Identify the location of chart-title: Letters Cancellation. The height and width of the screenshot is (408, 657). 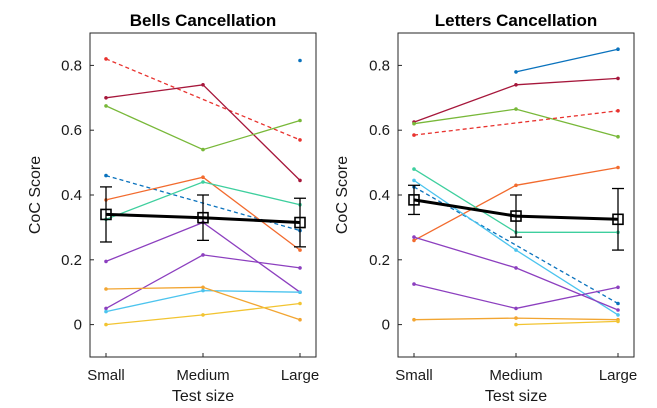
(516, 20).